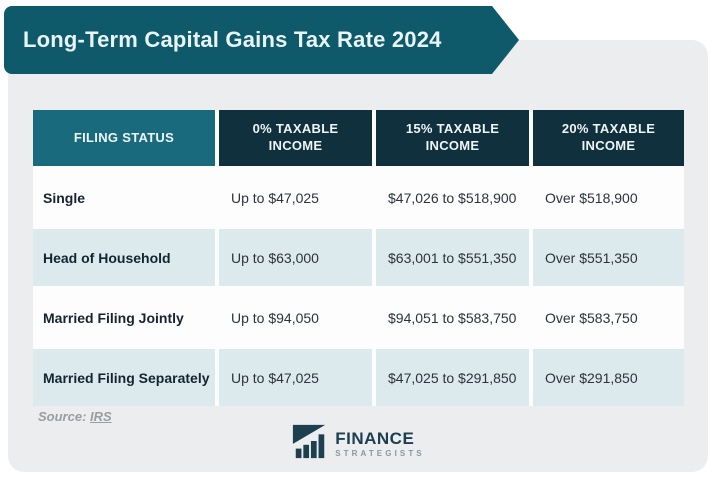 The width and height of the screenshot is (720, 480). I want to click on table-cell-15pct: $47,026 to $518,900, so click(452, 197).